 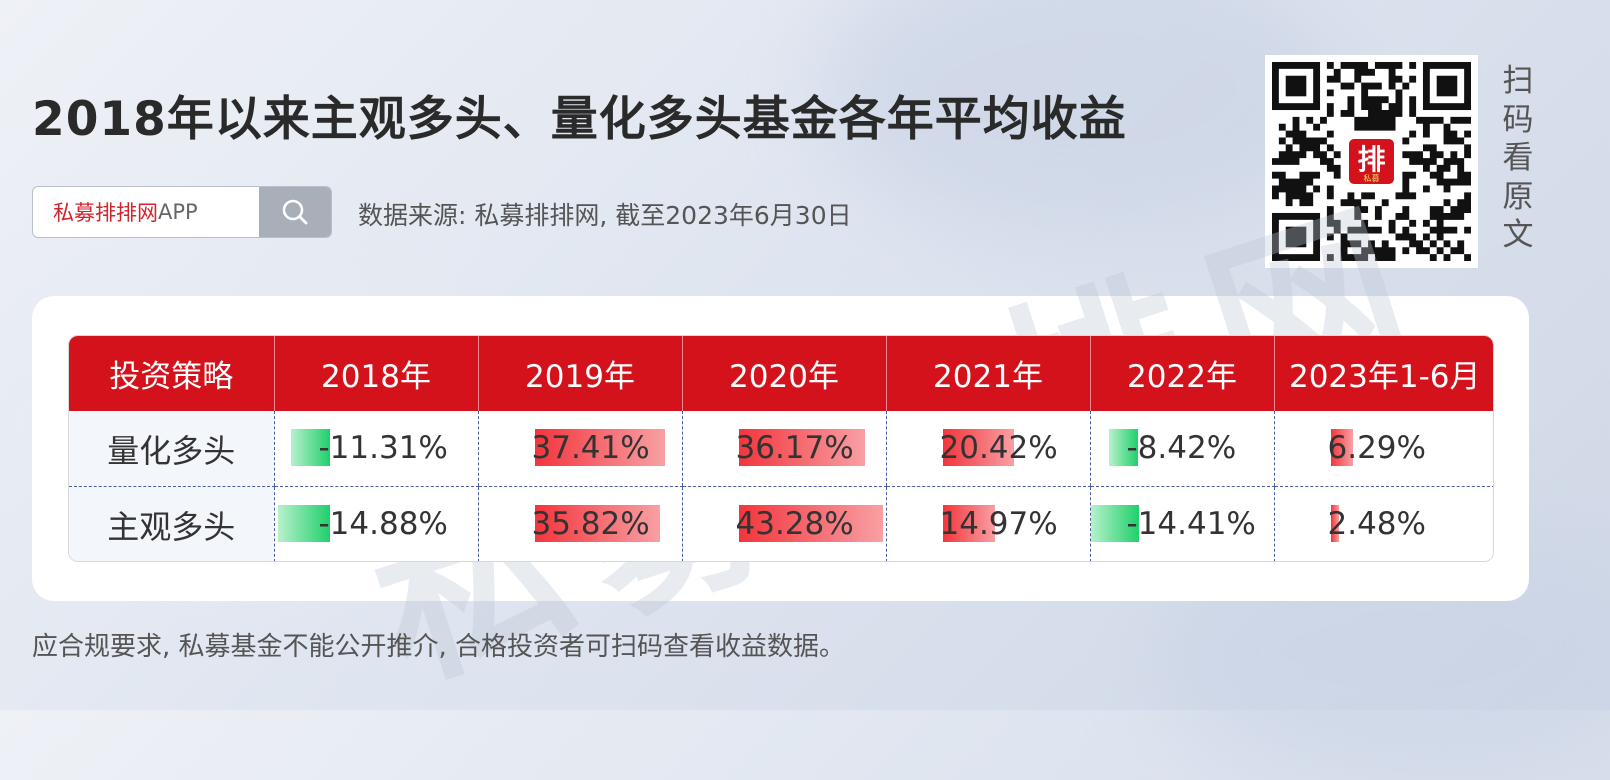 What do you see at coordinates (1383, 373) in the screenshot?
I see `column-header: 2023年1-6月` at bounding box center [1383, 373].